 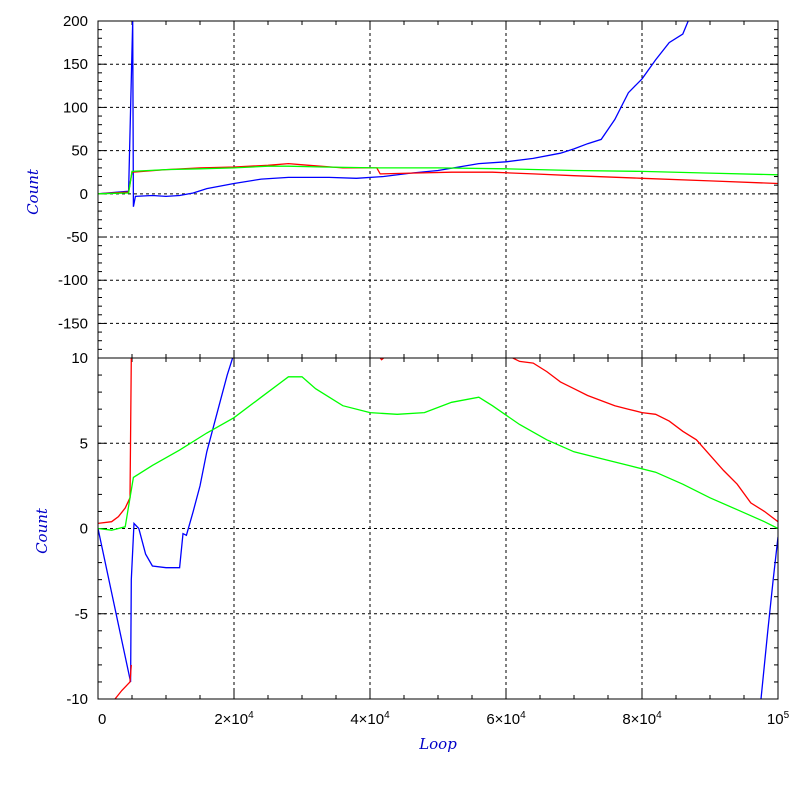 I want to click on x-tick-label: 2×10⁴, so click(x=234, y=719).